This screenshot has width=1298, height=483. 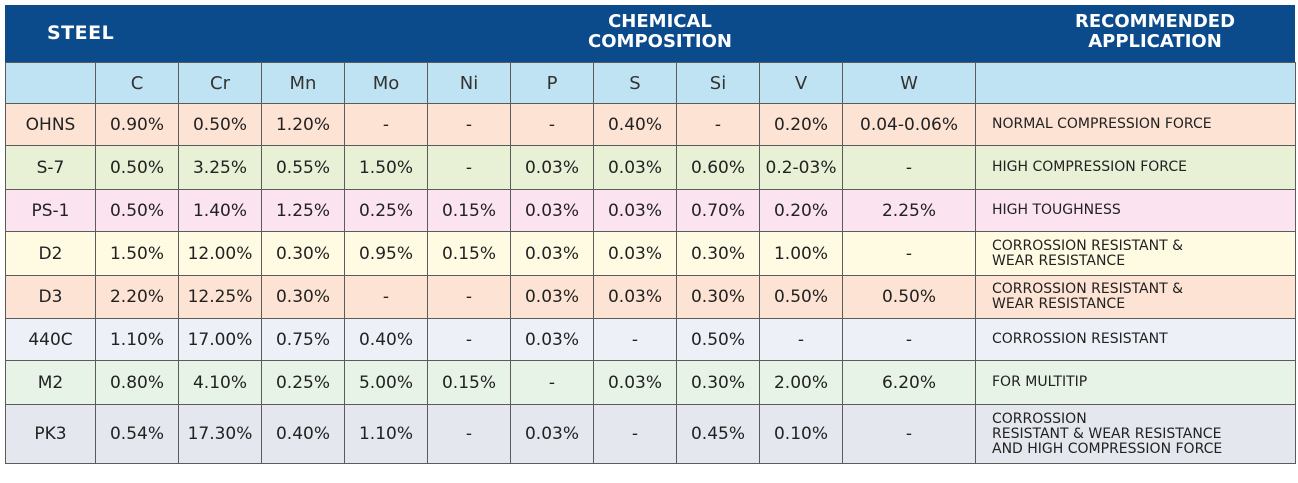 What do you see at coordinates (801, 253) in the screenshot?
I see `composition-cell: 1.00%` at bounding box center [801, 253].